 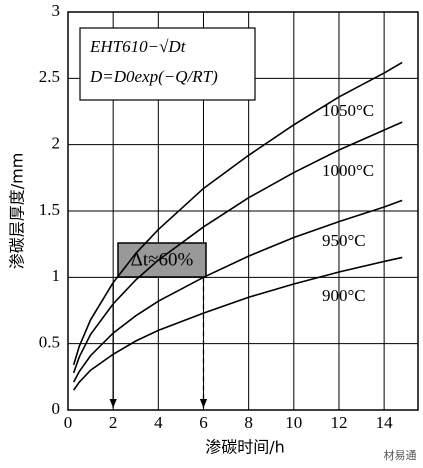 What do you see at coordinates (293, 422) in the screenshot?
I see `x-tick-label: 10` at bounding box center [293, 422].